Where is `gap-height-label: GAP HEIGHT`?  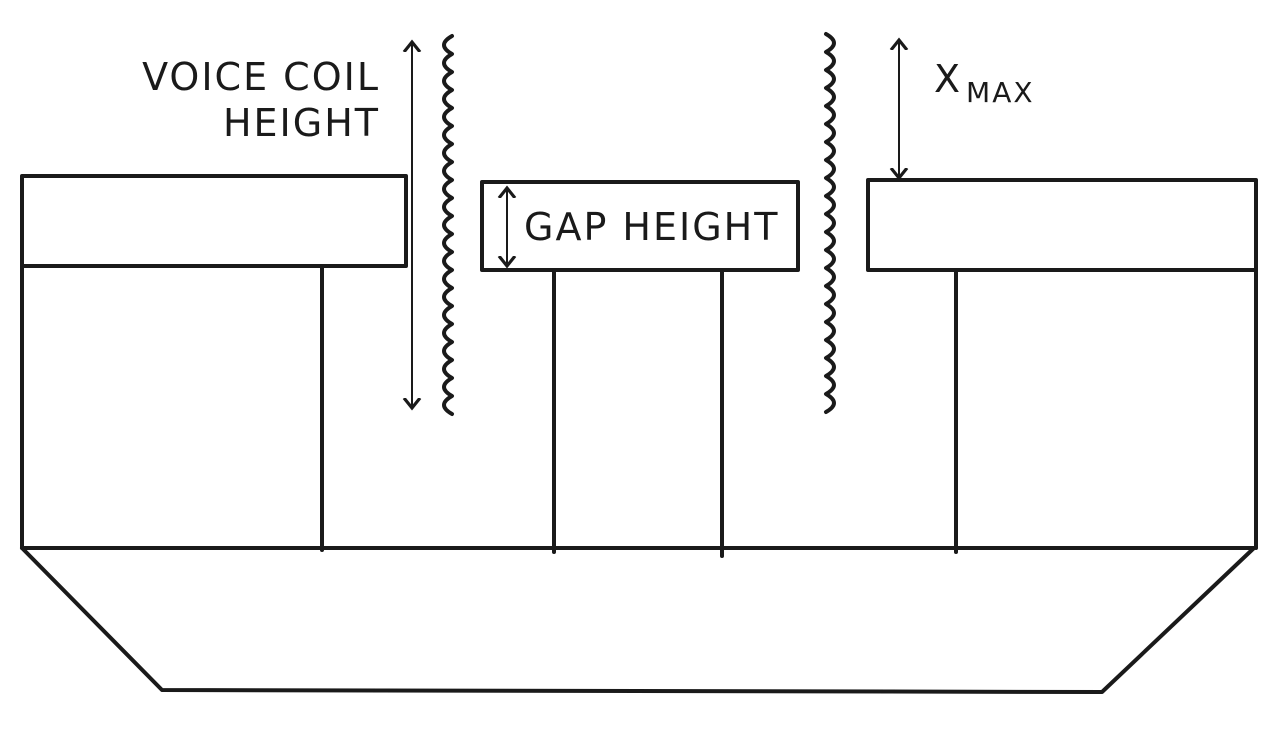 gap-height-label: GAP HEIGHT is located at coordinates (651, 227).